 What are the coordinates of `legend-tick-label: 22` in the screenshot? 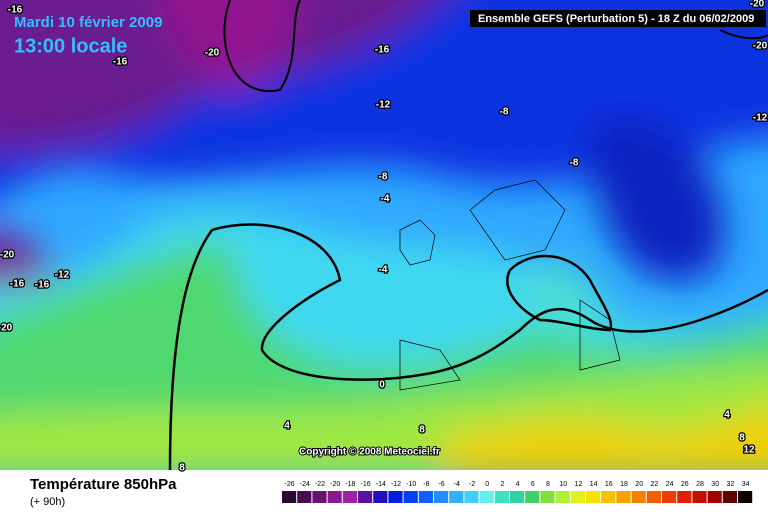 It's located at (655, 484).